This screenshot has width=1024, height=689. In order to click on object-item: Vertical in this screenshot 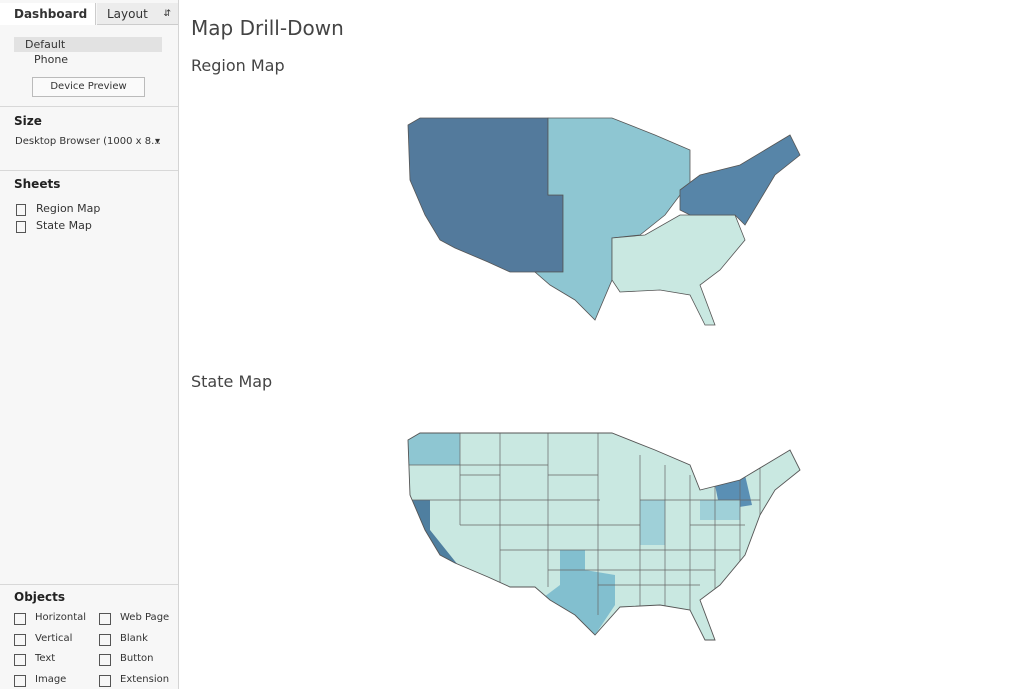, I will do `click(54, 638)`.